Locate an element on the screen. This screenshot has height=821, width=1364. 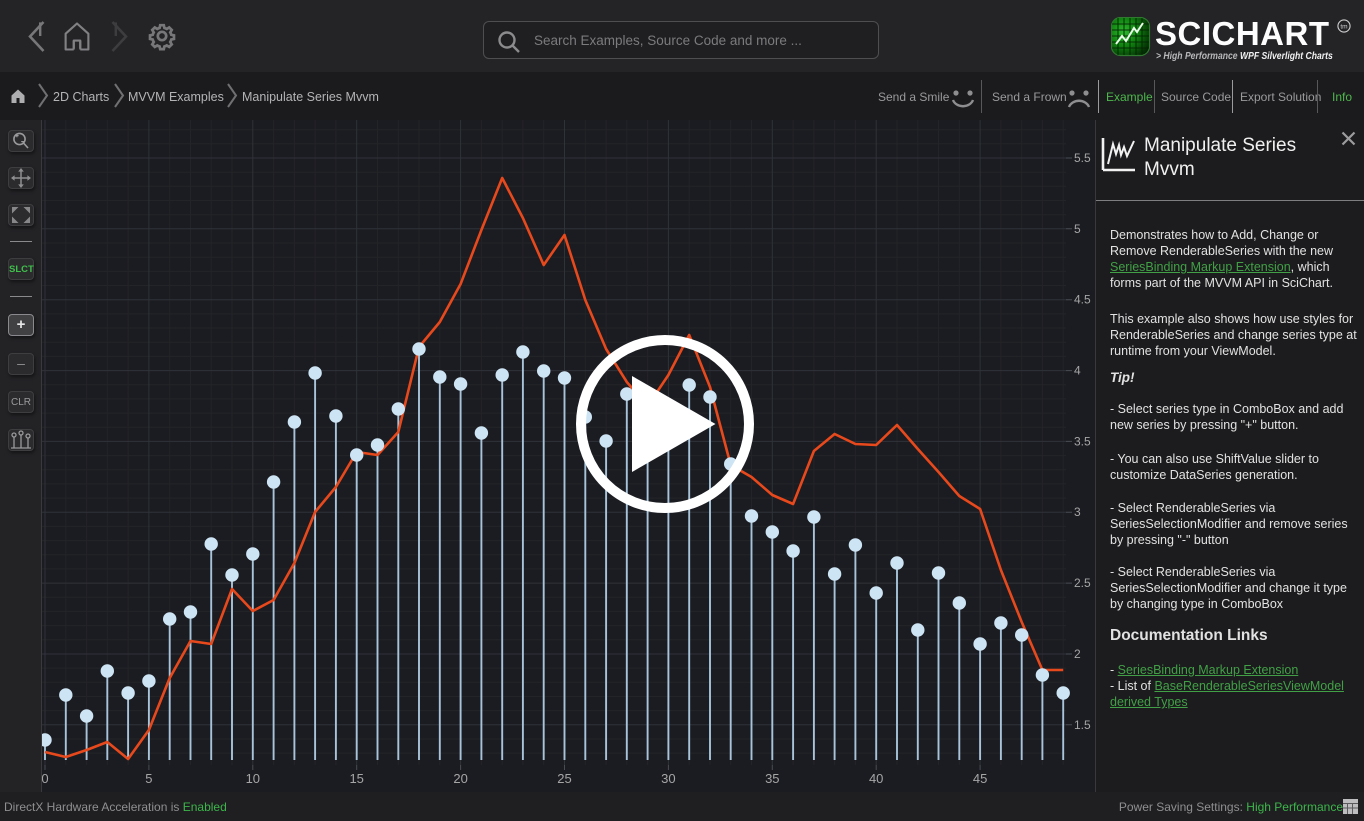
svg-text: 3.5 is located at coordinates (1082, 441).